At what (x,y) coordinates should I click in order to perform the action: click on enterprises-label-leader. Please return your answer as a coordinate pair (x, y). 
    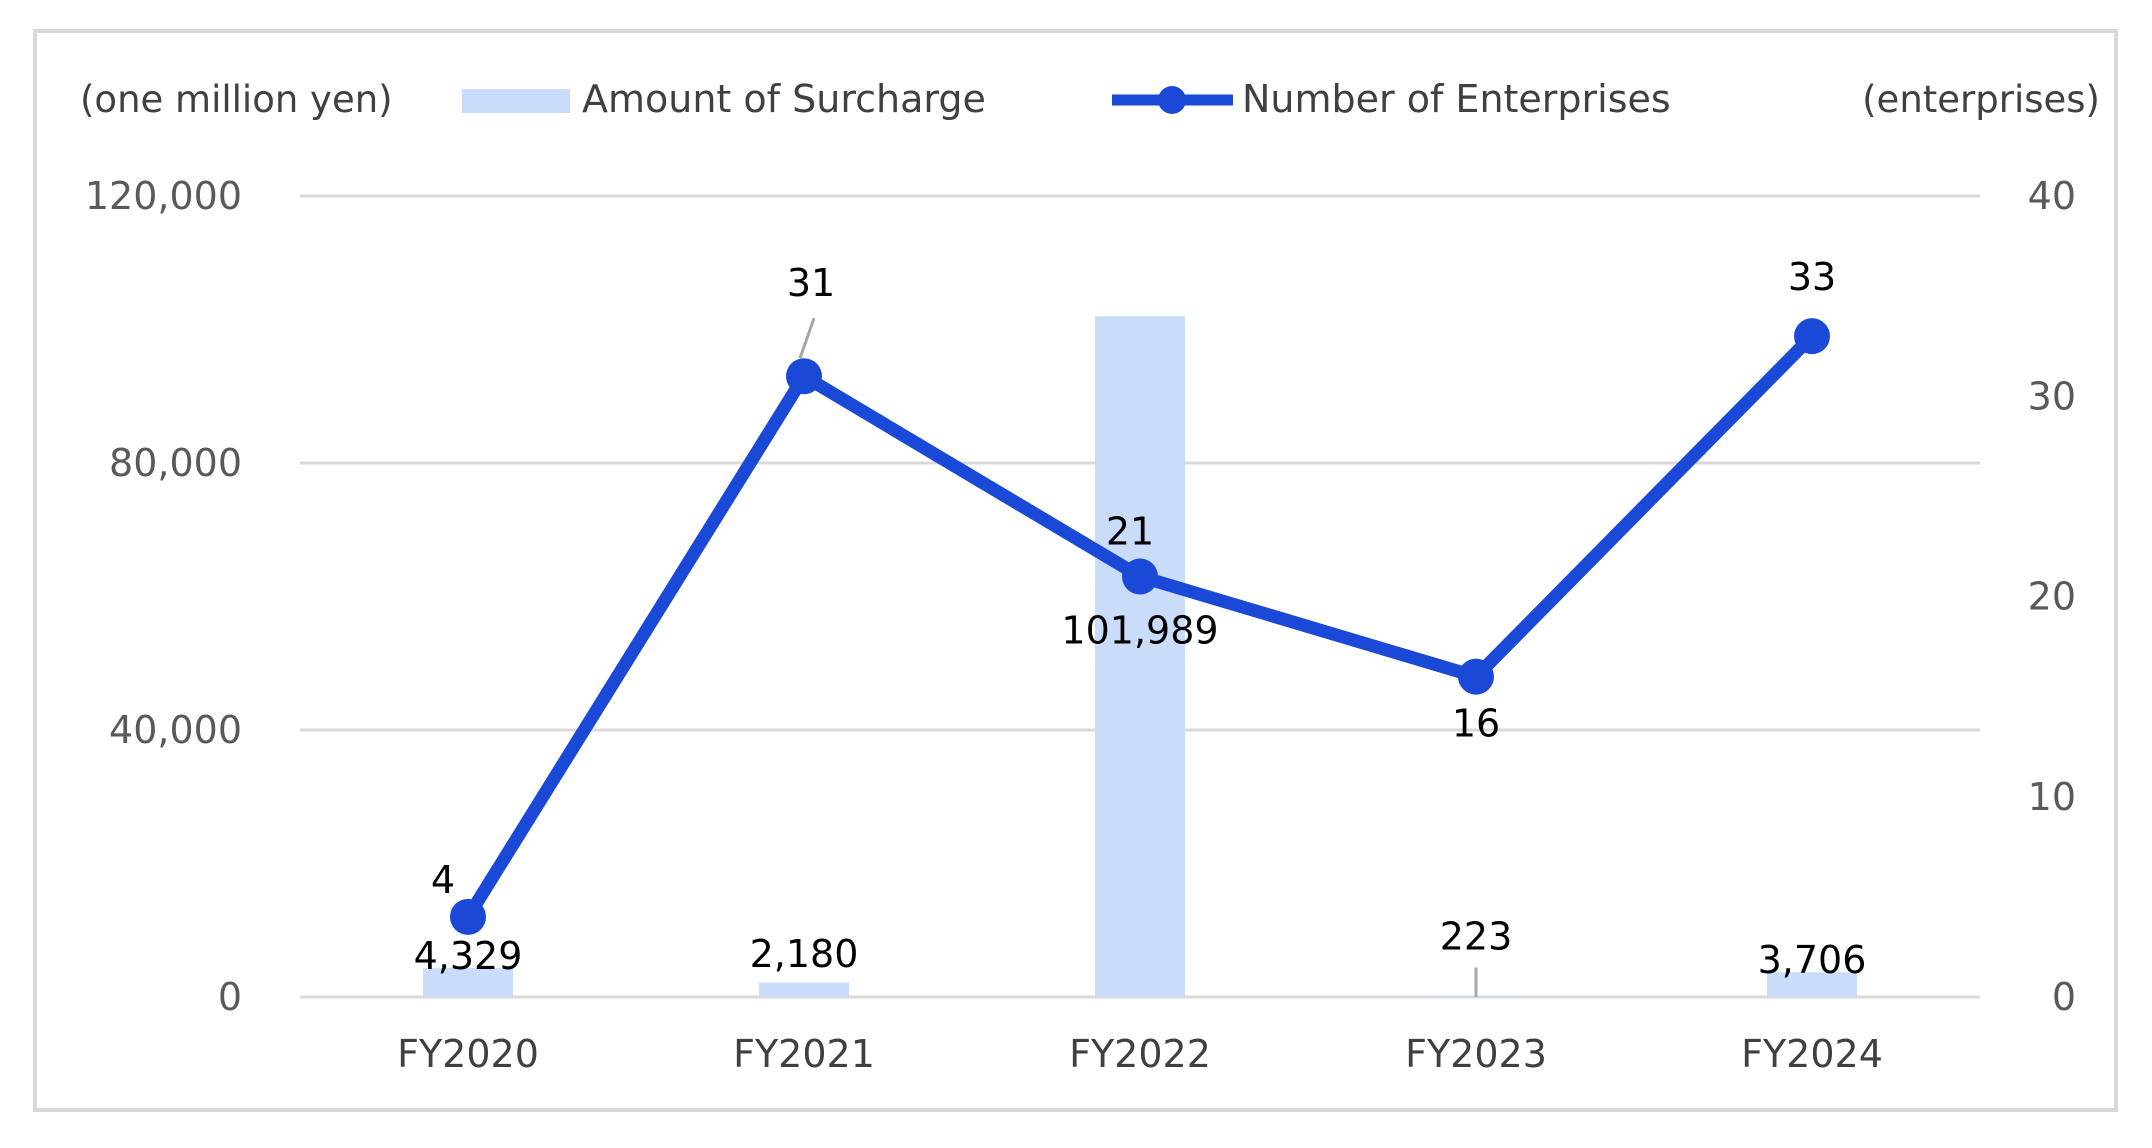
    Looking at the image, I should click on (807, 338).